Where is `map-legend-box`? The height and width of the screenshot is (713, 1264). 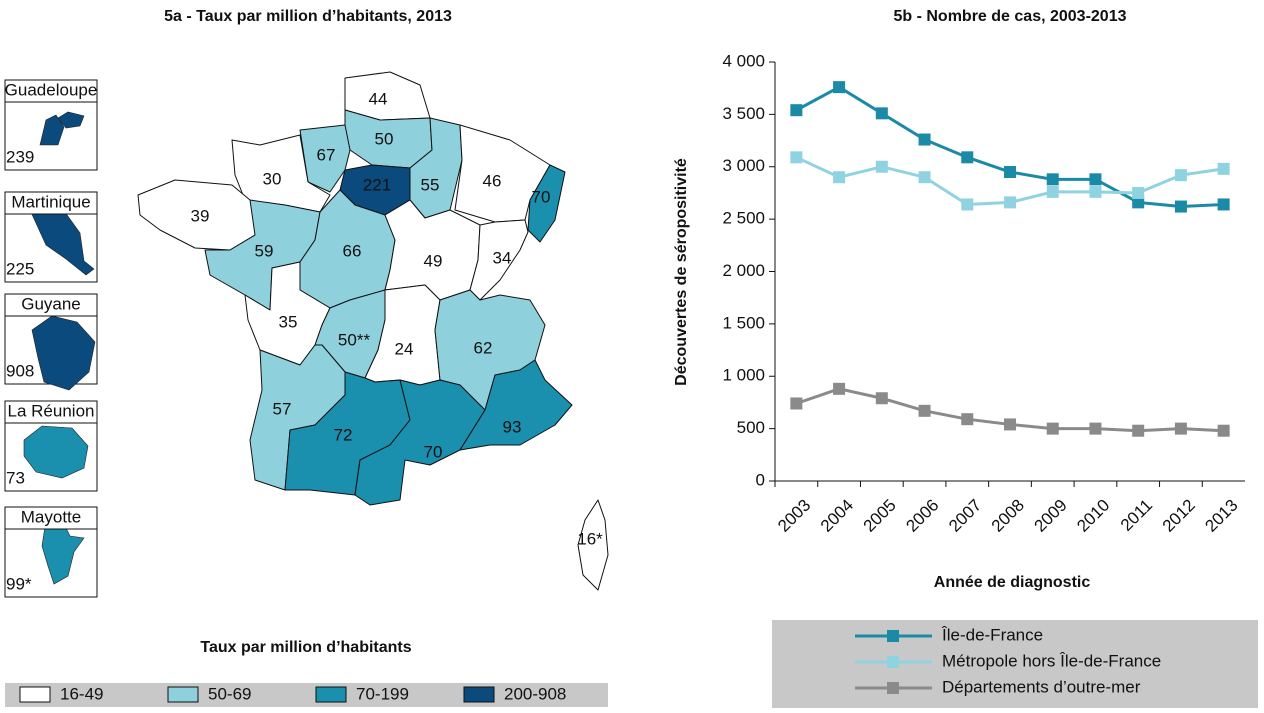 map-legend-box is located at coordinates (306, 695).